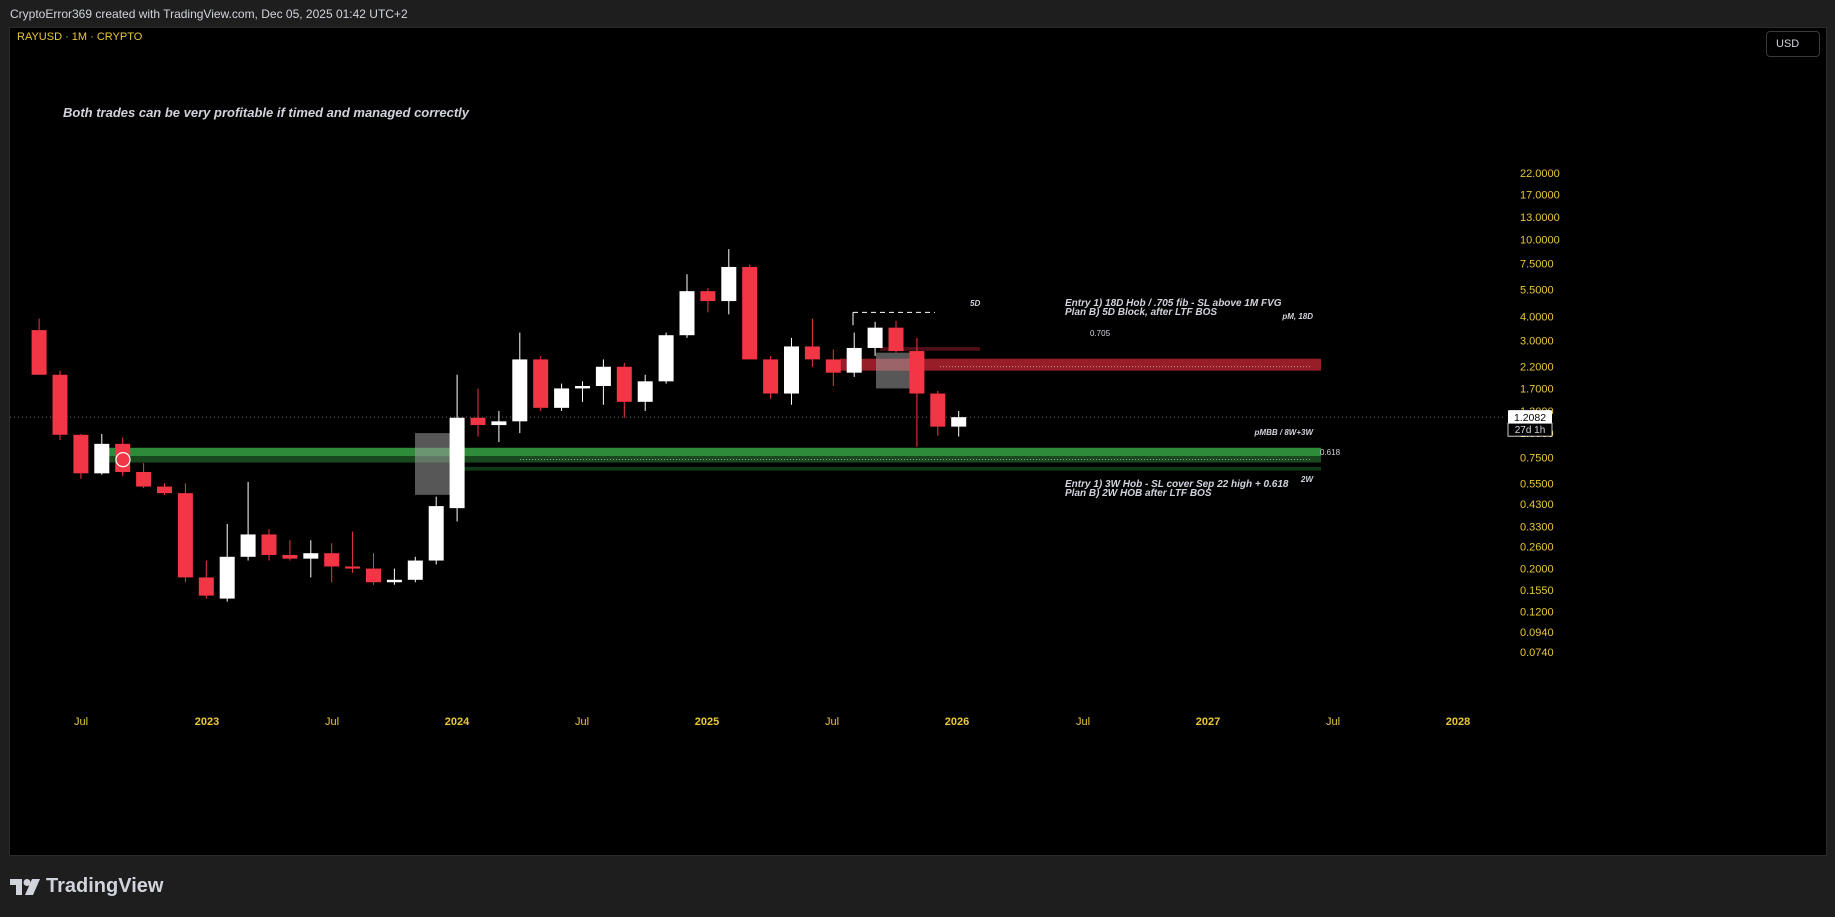  Describe the element at coordinates (1537, 653) in the screenshot. I see `y-axis-tick-label: 0.0740` at that location.